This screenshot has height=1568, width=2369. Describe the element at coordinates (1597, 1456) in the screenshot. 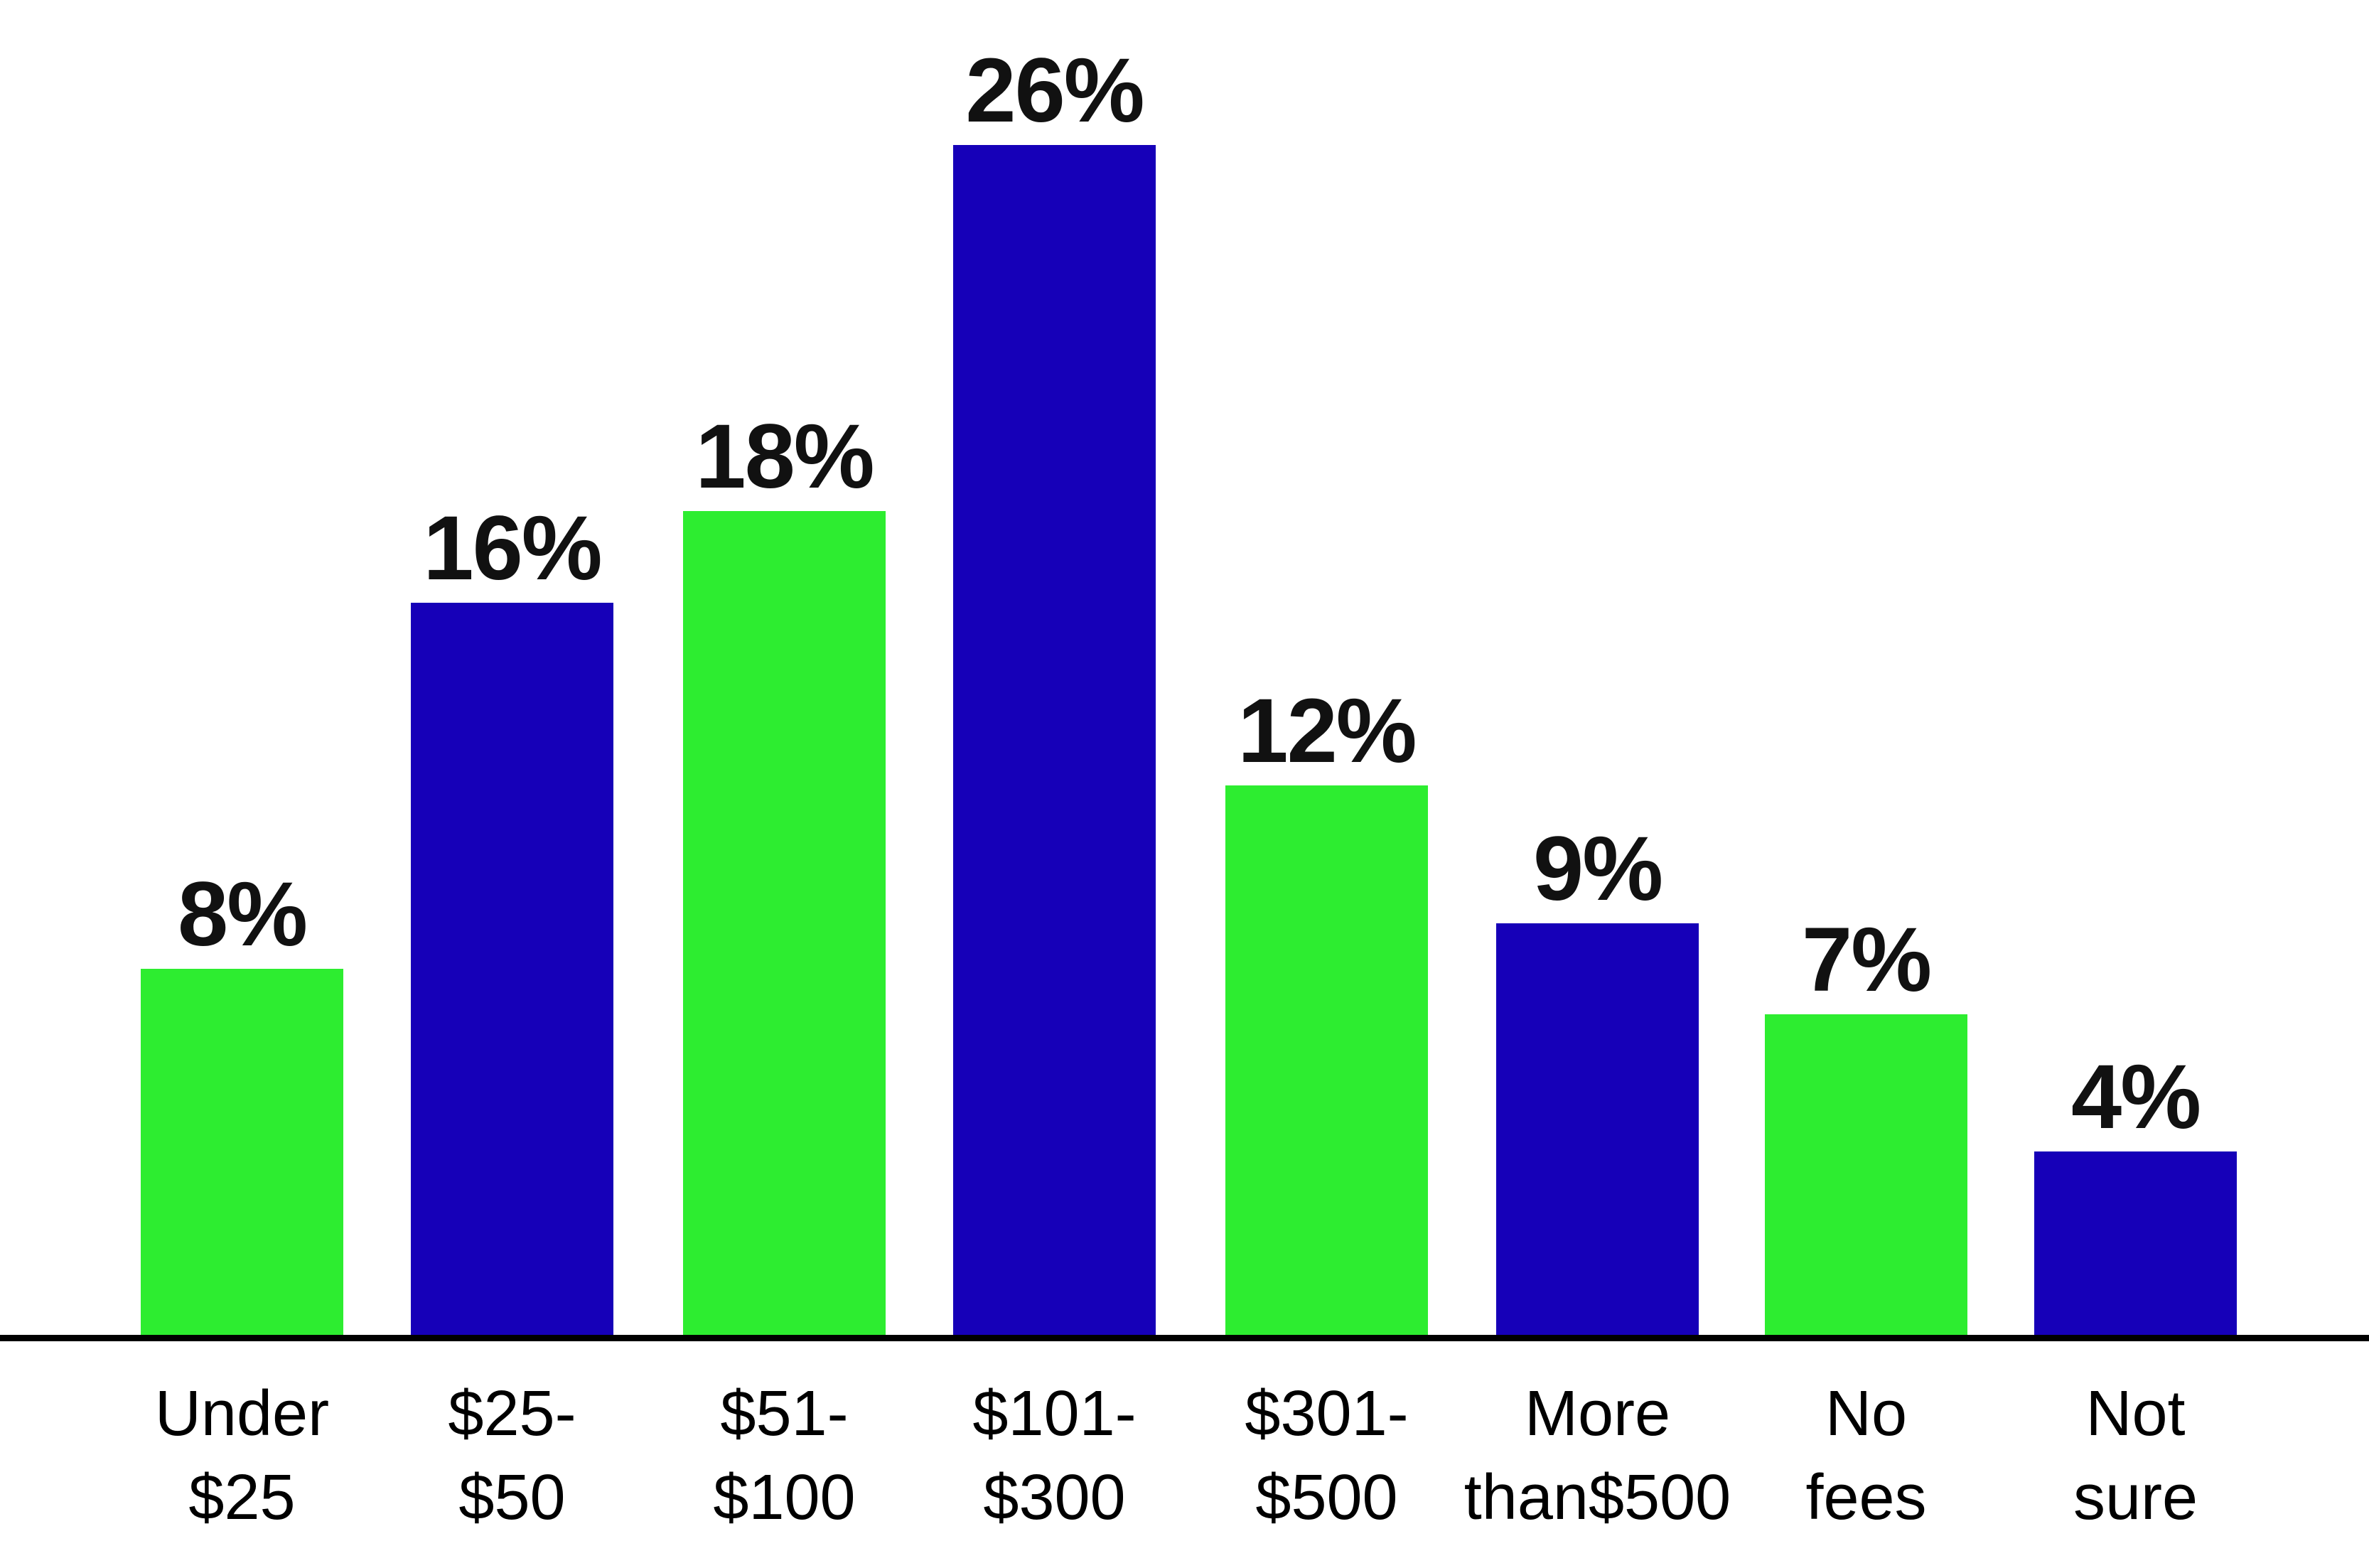

I see `x-tick-label: More than$500` at that location.